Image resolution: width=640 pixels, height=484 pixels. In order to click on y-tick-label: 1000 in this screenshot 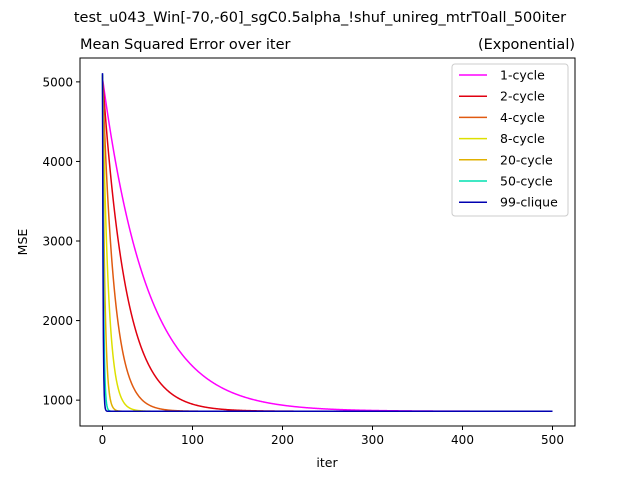, I will do `click(57, 401)`.